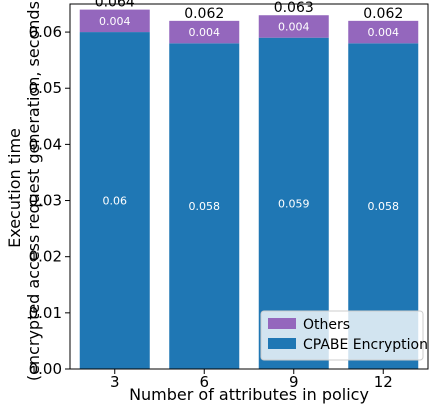 The height and width of the screenshot is (406, 436). I want to click on y-tick-label-0.01: 0.01, so click(45, 313).